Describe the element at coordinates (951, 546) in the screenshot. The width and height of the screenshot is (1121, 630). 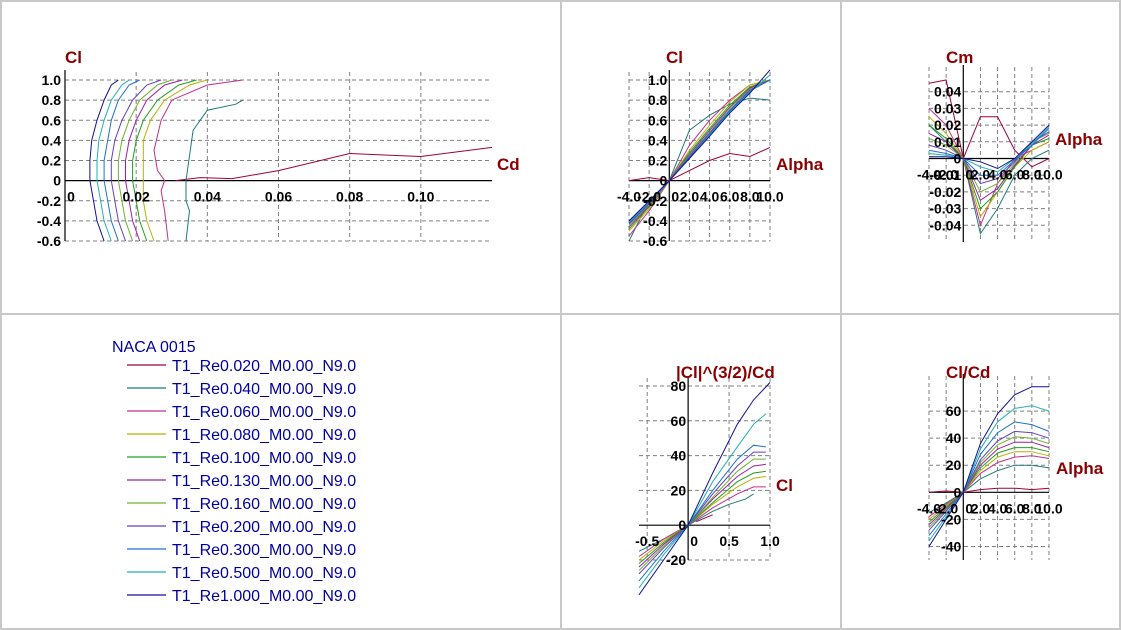
I see `y-tick-label: -40` at that location.